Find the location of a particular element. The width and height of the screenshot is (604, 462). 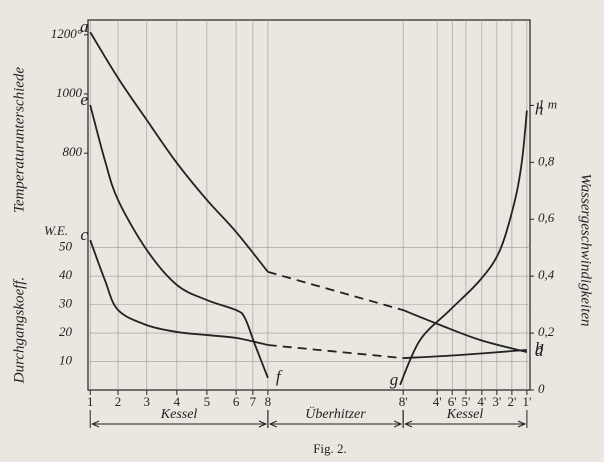

curve-label: e is located at coordinates (84, 99).